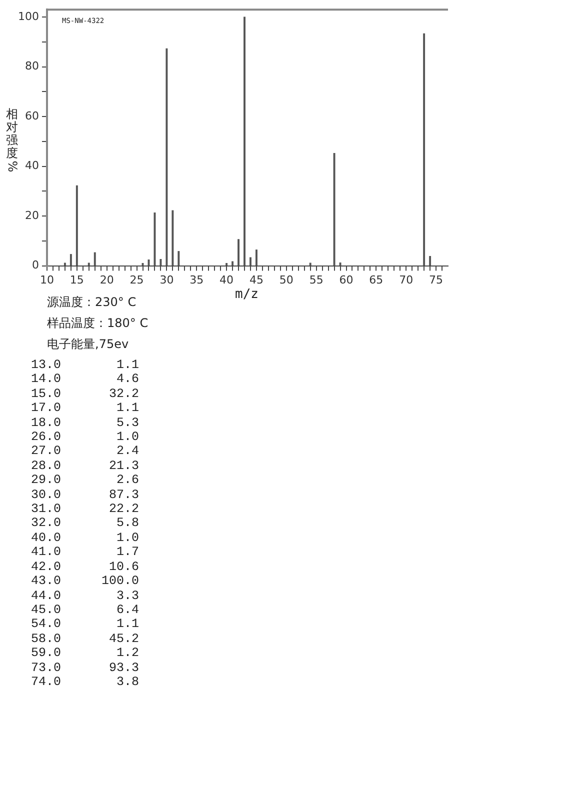 The width and height of the screenshot is (570, 799). Describe the element at coordinates (124, 394) in the screenshot. I see `text: 32.2` at that location.